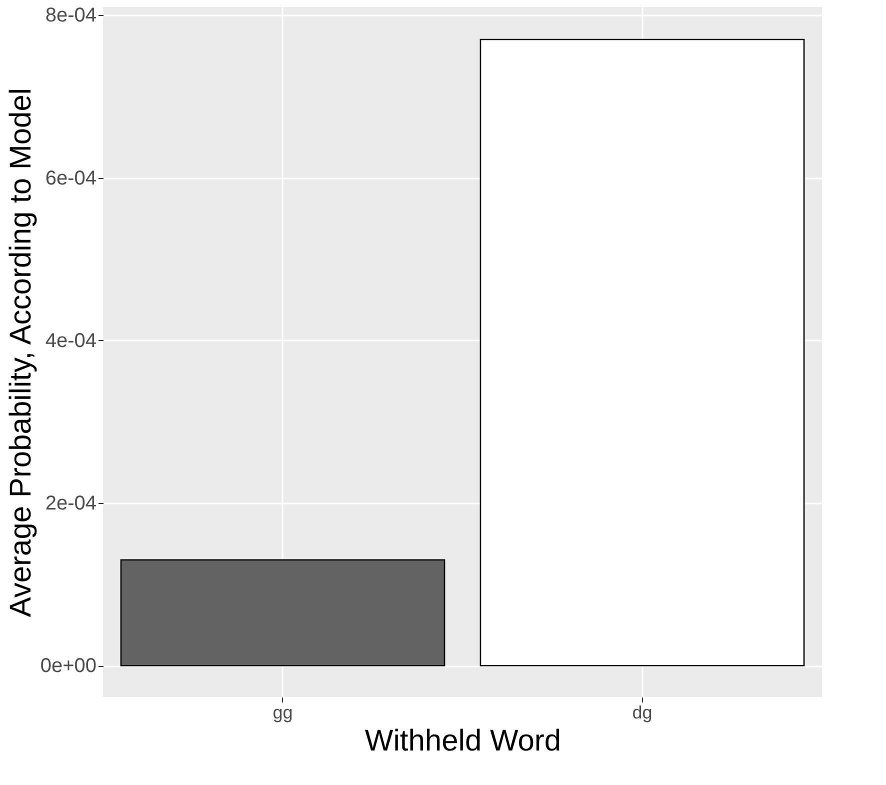 The image size is (886, 785). What do you see at coordinates (70, 341) in the screenshot?
I see `y-tick-label: 4e-04` at bounding box center [70, 341].